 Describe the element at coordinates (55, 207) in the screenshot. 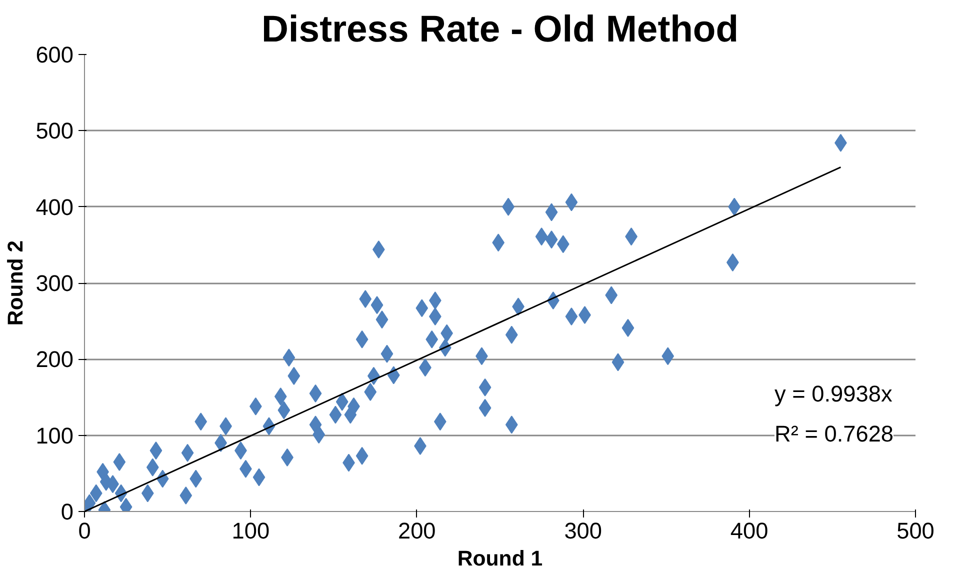

I see `y-tick-label: 400` at that location.